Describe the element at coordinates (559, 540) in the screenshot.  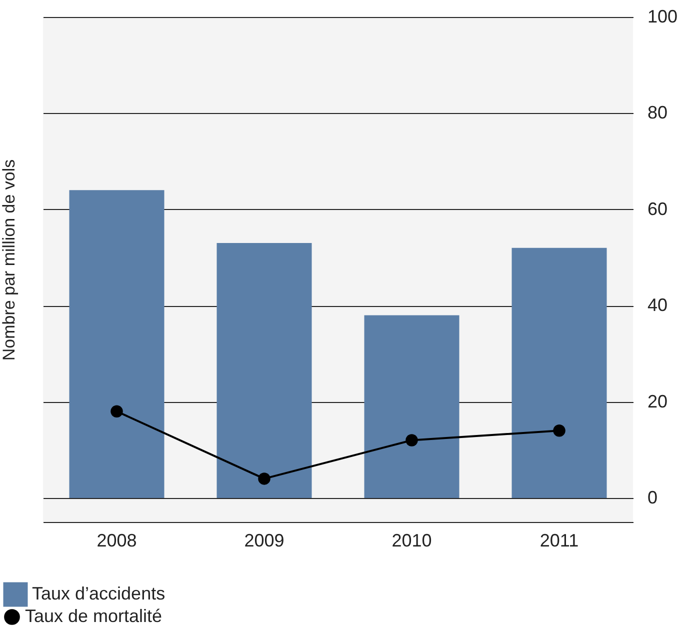
I see `x-tick-label: 2011` at that location.